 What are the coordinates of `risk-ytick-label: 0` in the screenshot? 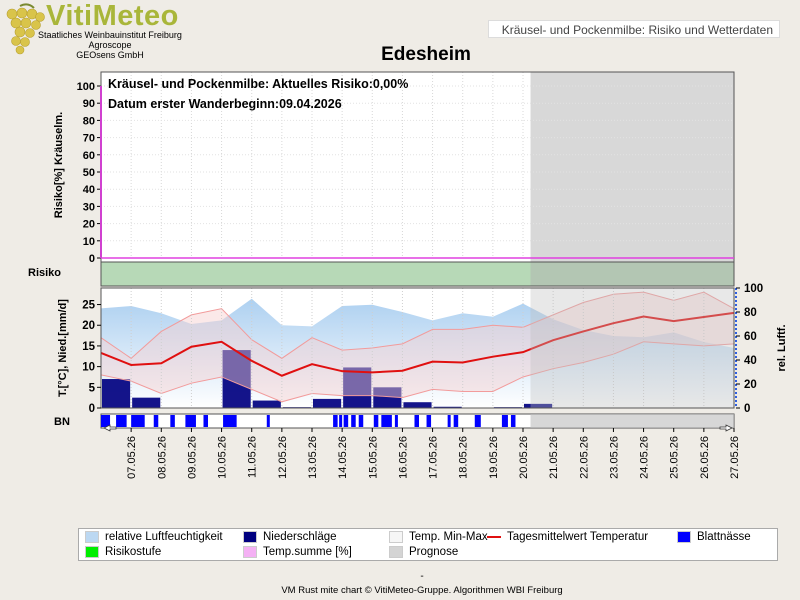 It's located at (92, 259).